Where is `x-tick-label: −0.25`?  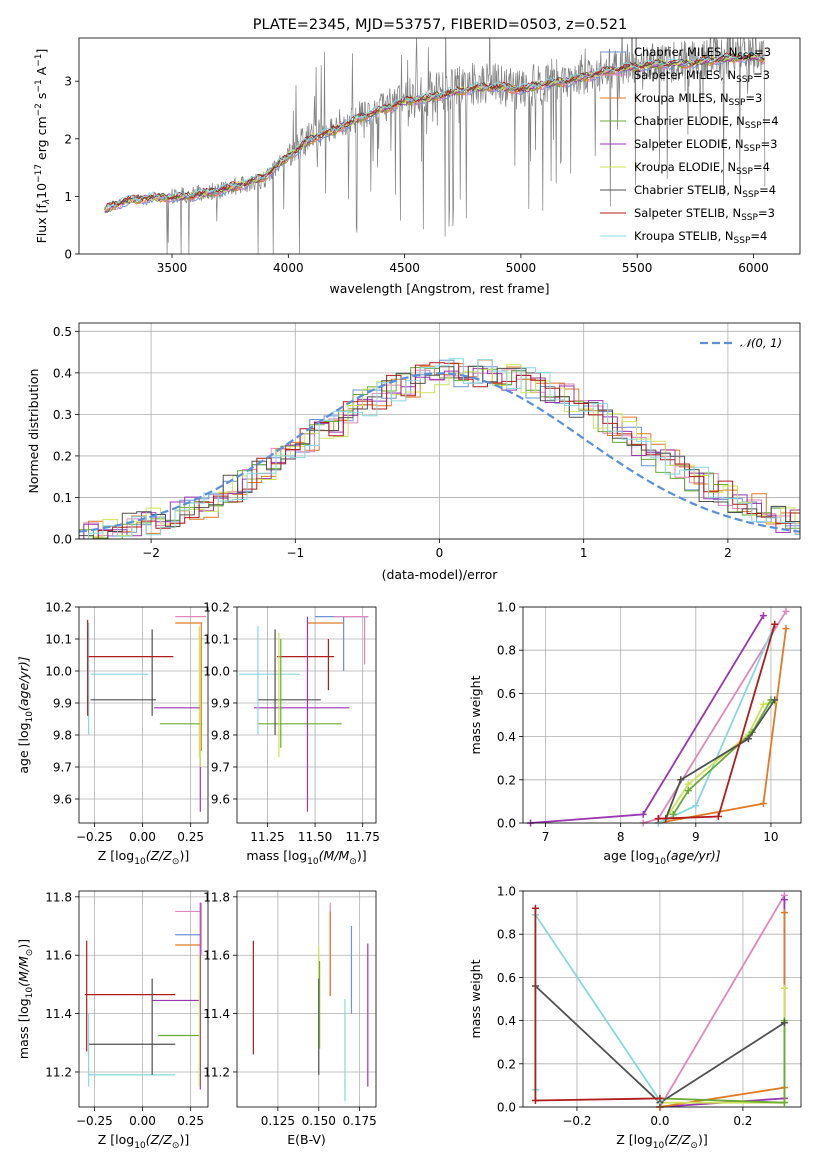 x-tick-label: −0.25 is located at coordinates (94, 1121).